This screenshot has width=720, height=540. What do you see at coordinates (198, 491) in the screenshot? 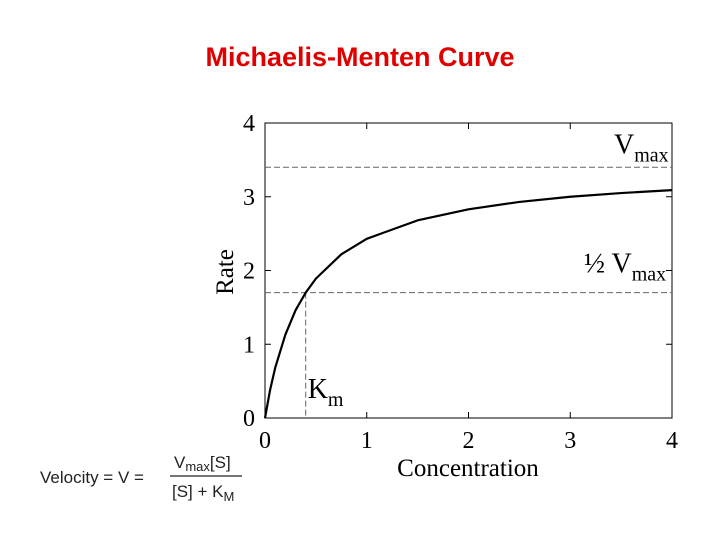
I see `formula-text: [S] + K` at bounding box center [198, 491].